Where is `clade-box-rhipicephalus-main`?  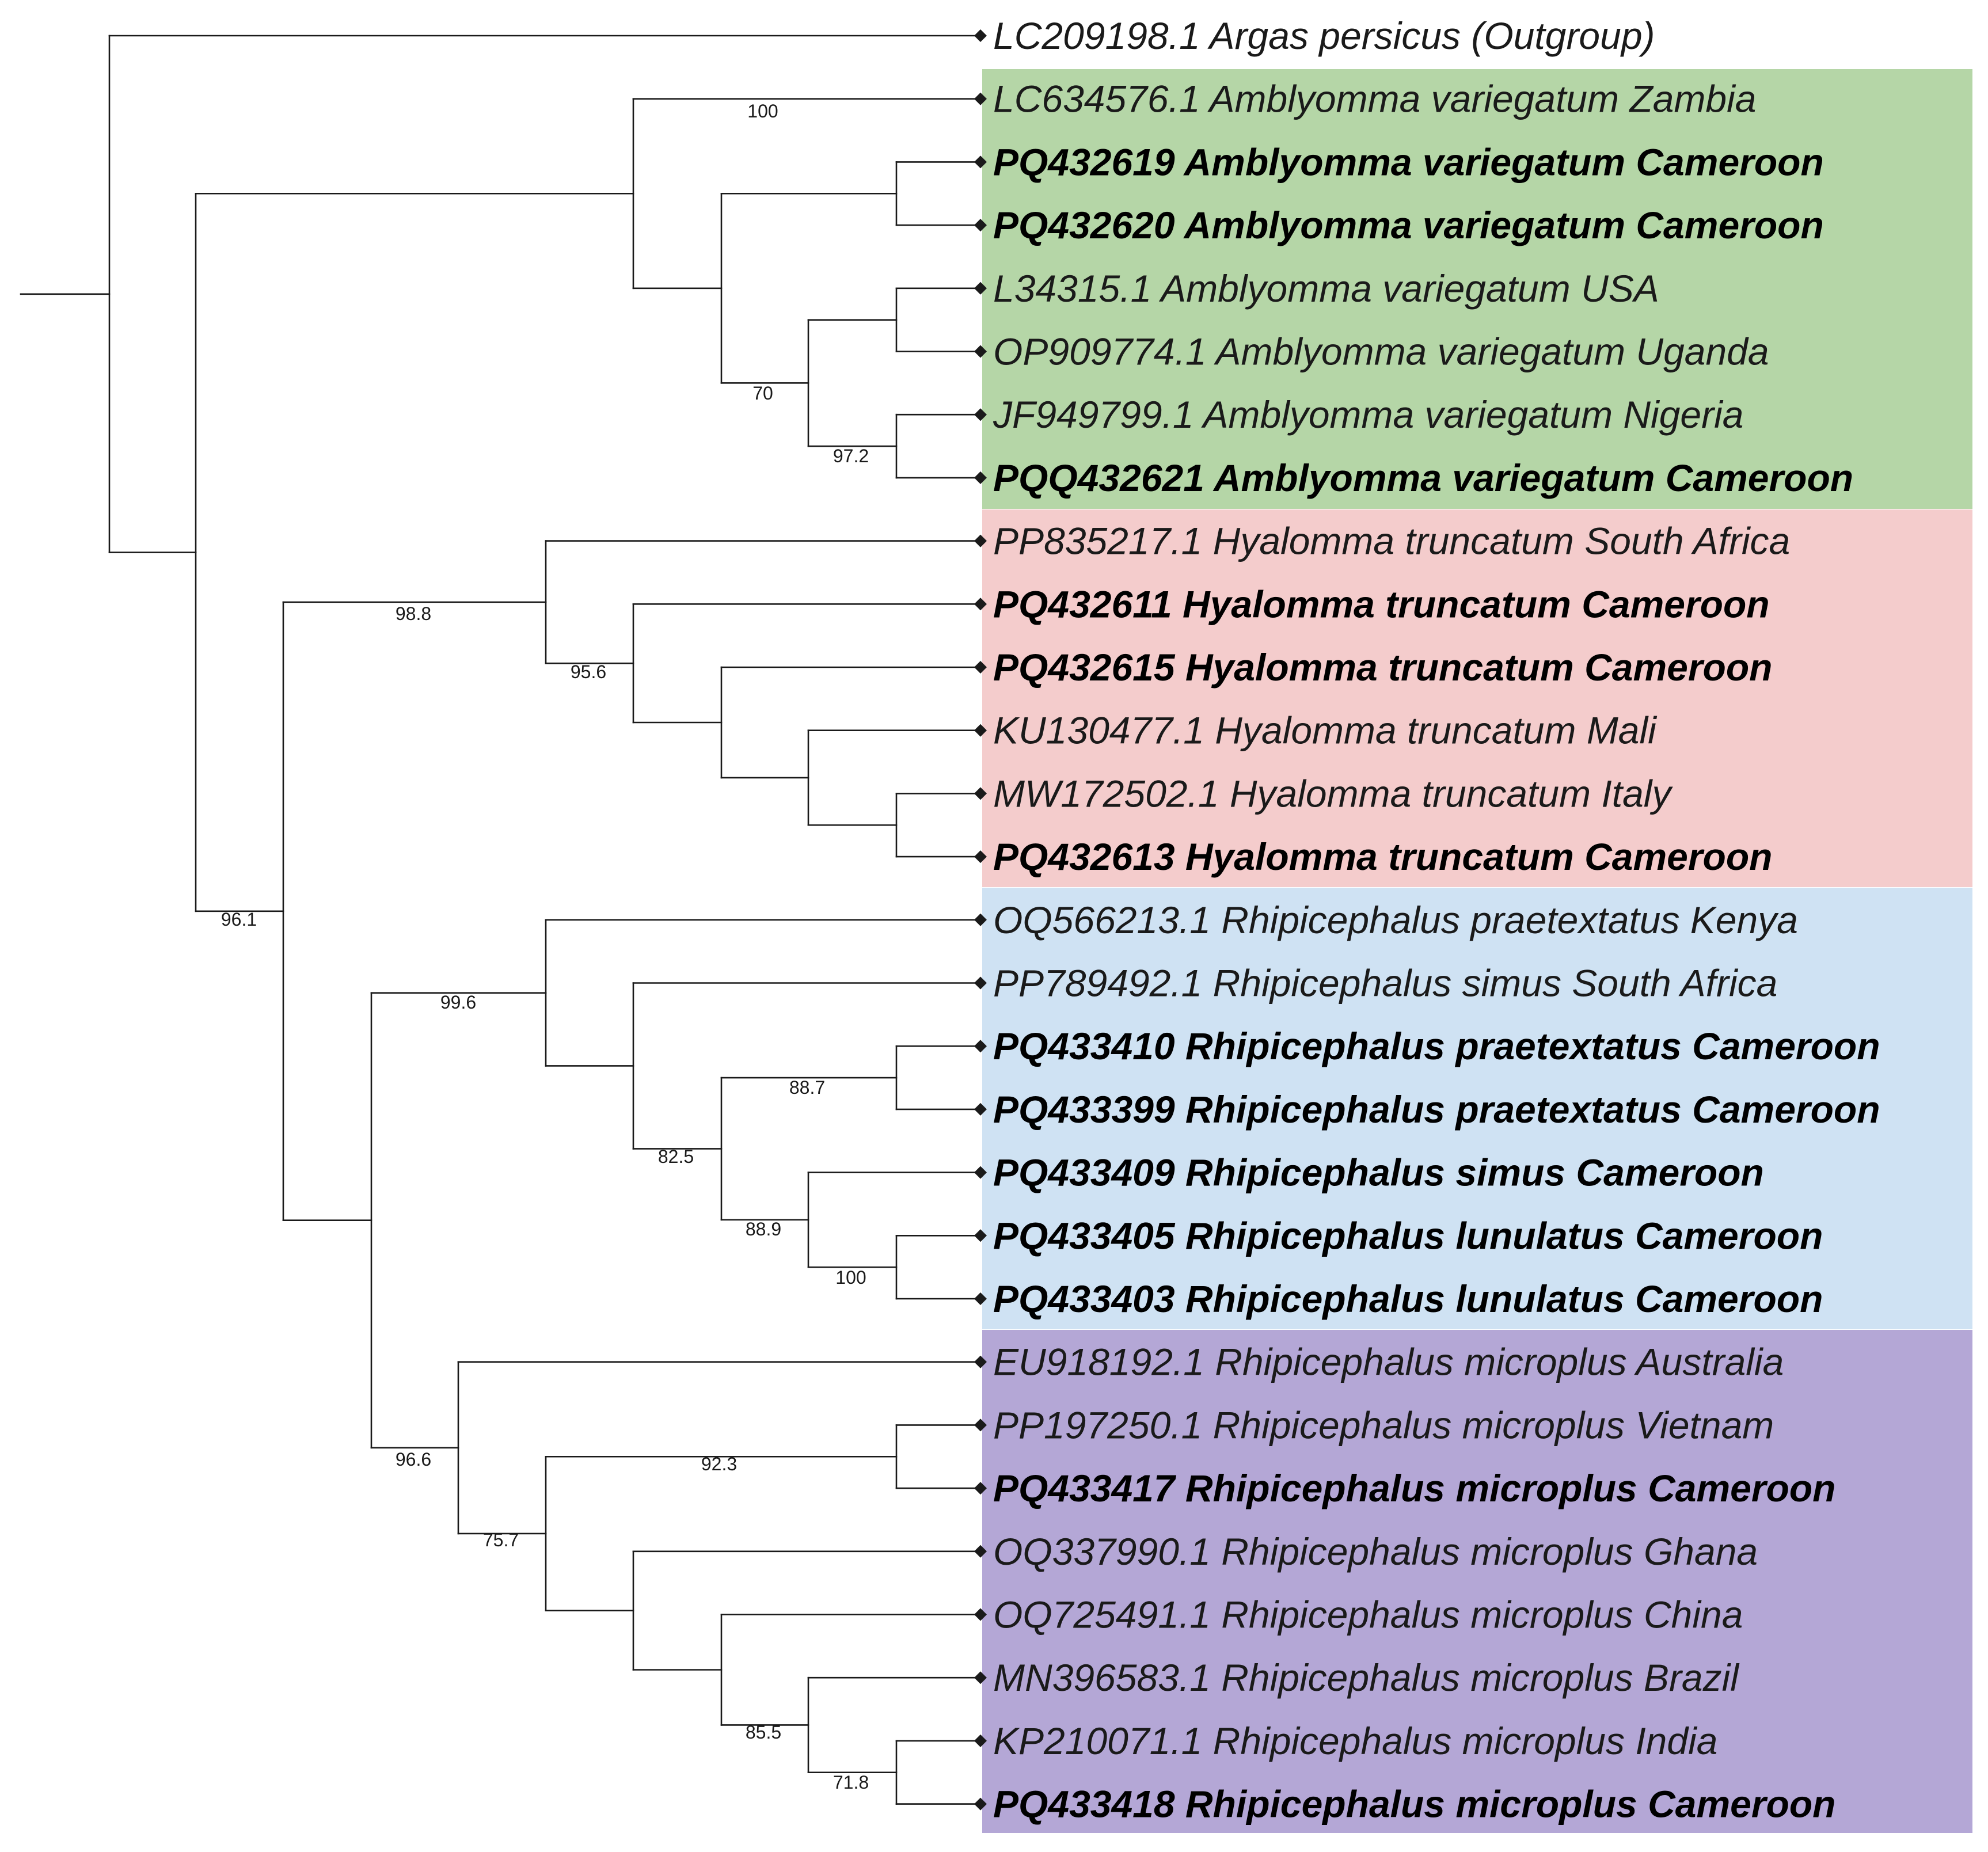
clade-box-rhipicephalus-main is located at coordinates (1477, 1108).